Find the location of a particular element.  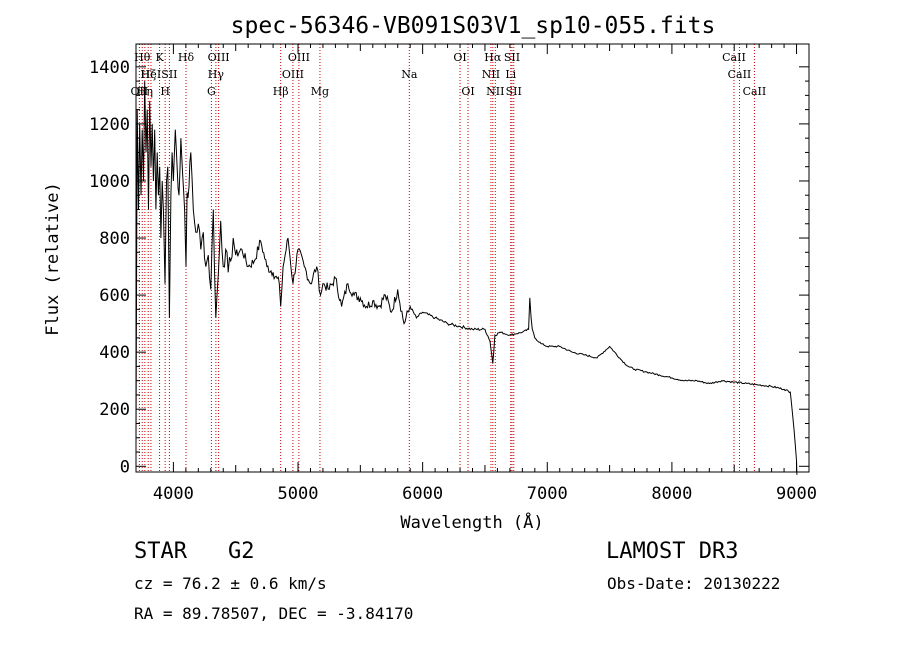

x-tick-label: 7000 is located at coordinates (547, 494).